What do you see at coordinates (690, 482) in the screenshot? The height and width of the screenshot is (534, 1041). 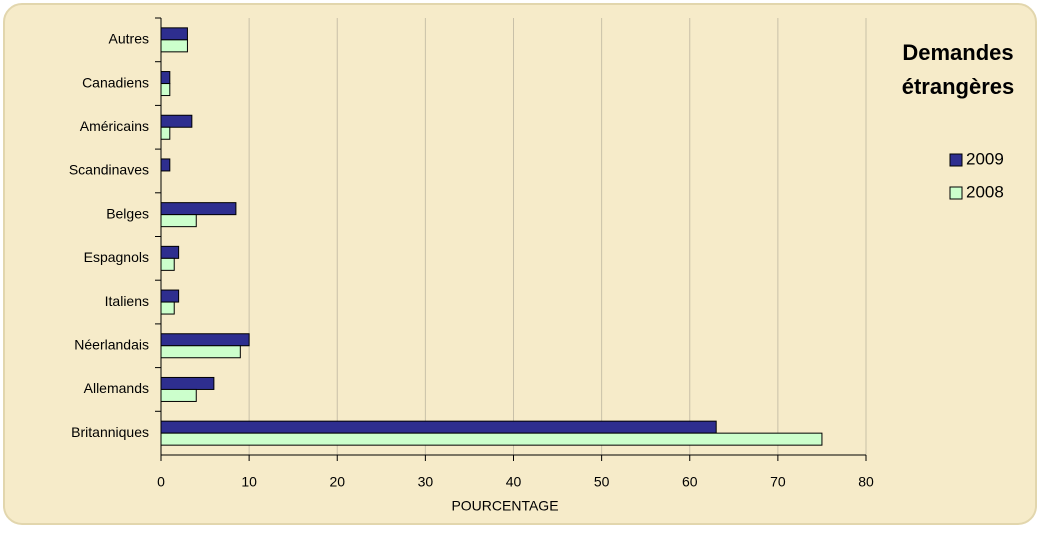 I see `x-tick-label: 60` at bounding box center [690, 482].